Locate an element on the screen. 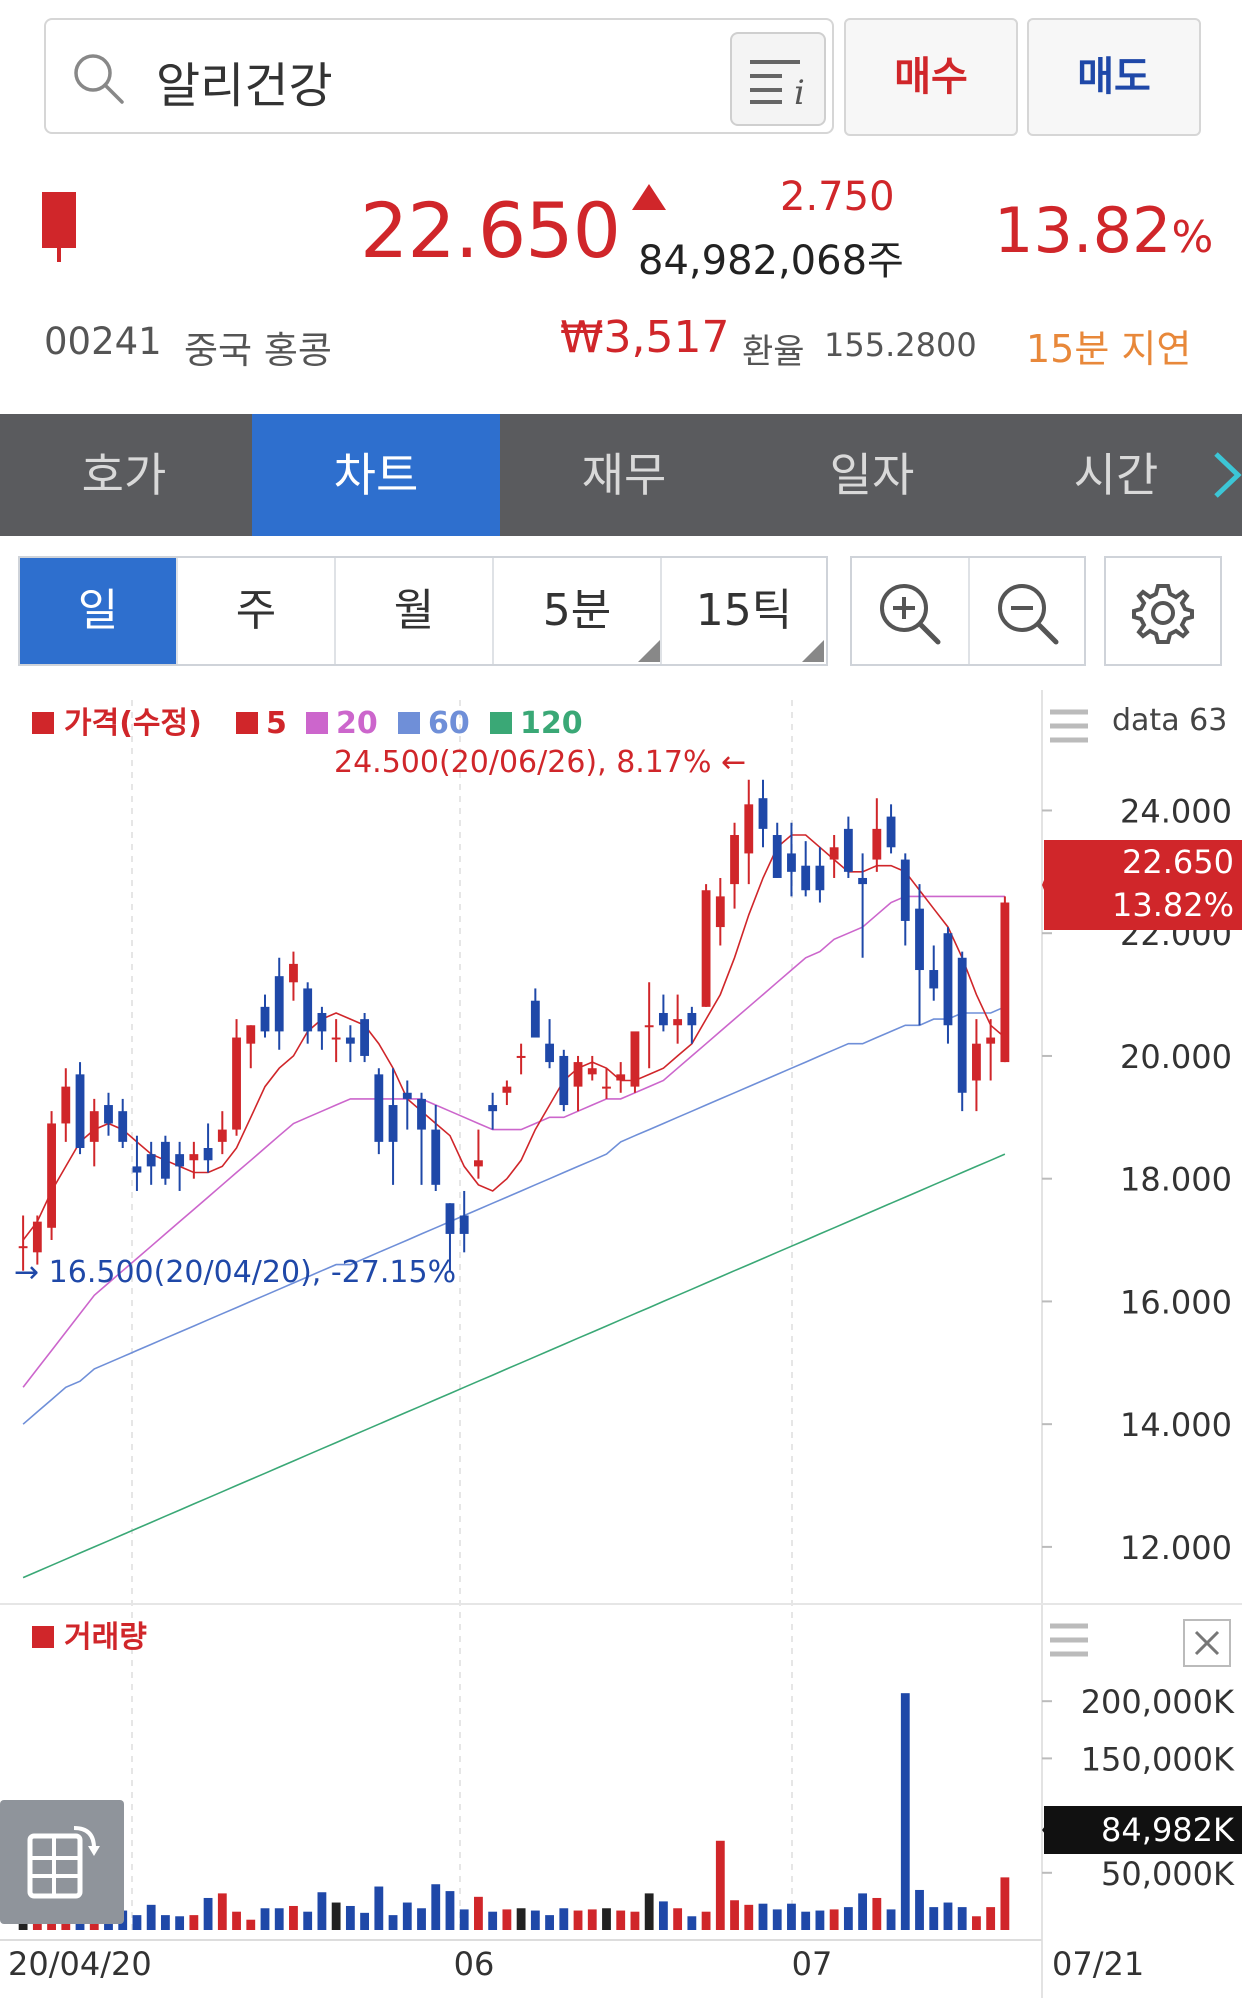 The width and height of the screenshot is (1242, 1998). search-box: 알리건강 i is located at coordinates (439, 76).